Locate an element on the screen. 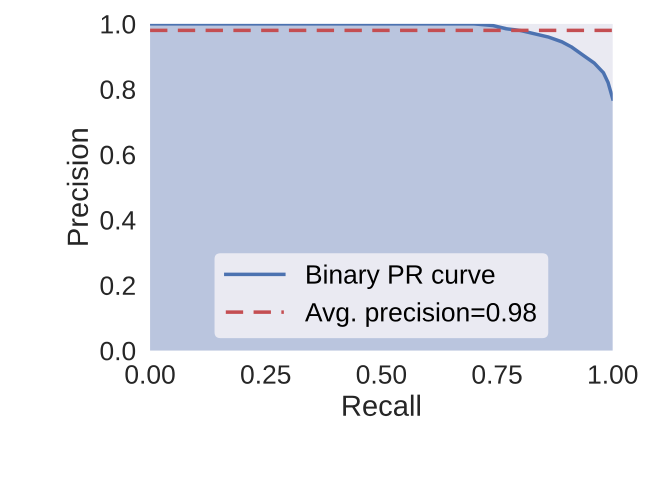  x-tick-label: 0.50 is located at coordinates (381, 374).